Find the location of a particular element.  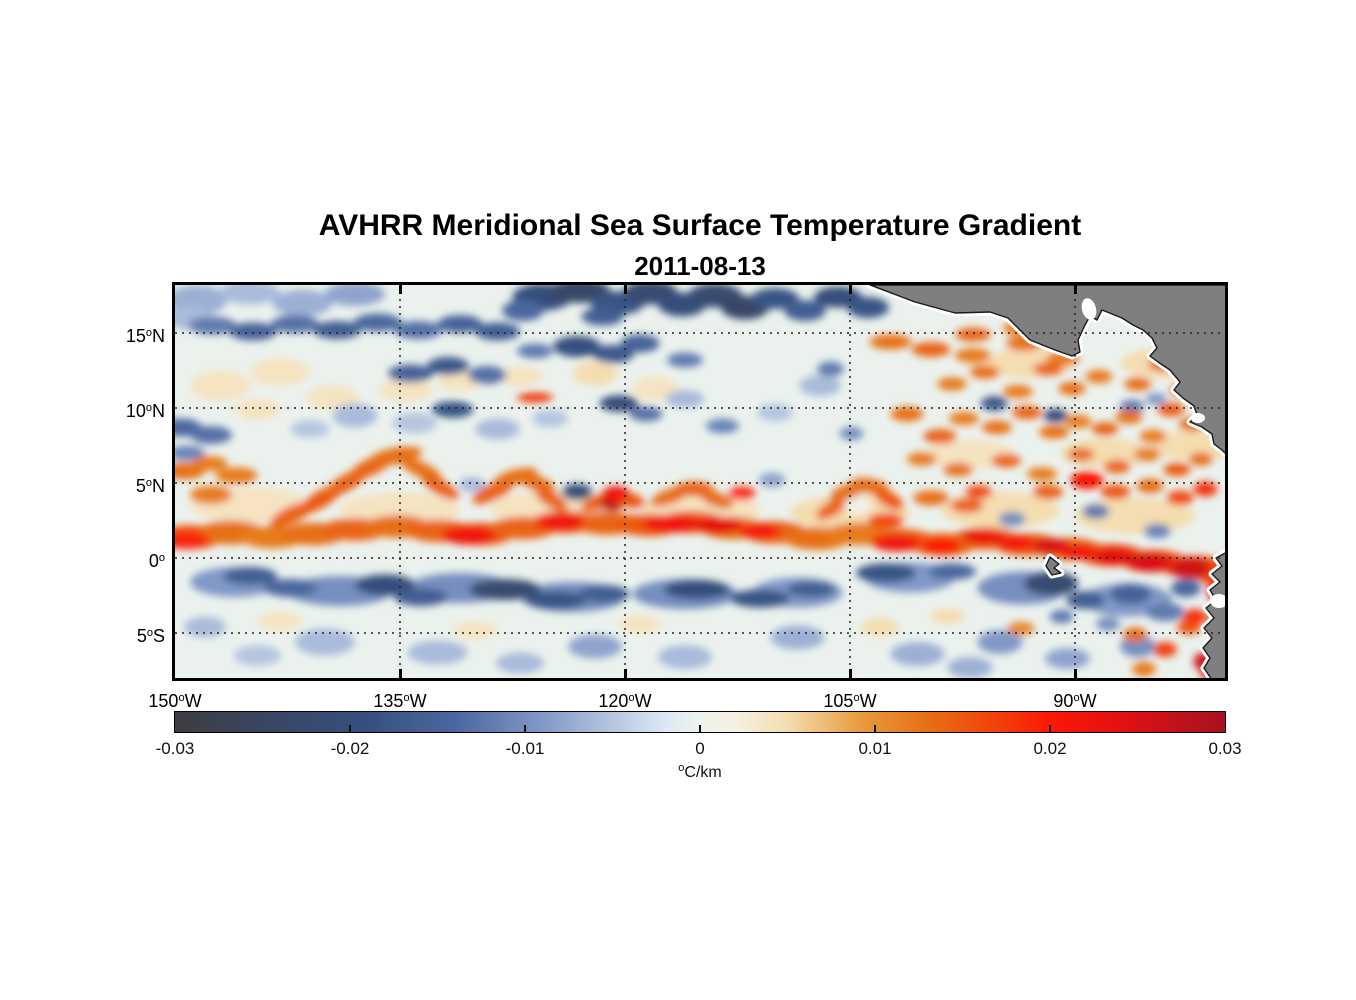

south-america-landmass is located at coordinates (1213, 615).